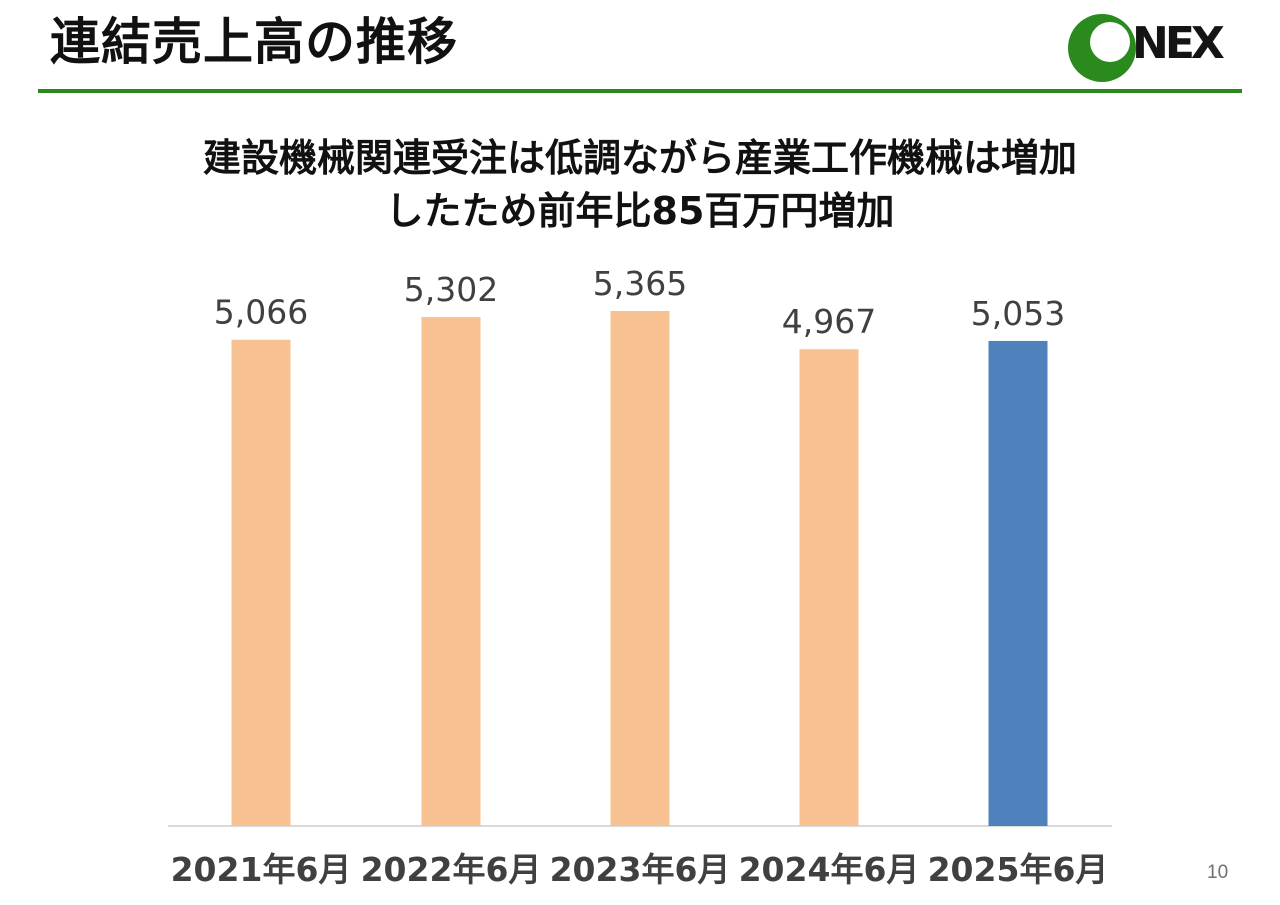  I want to click on bar-value-label-1: 5,066, so click(261, 312).